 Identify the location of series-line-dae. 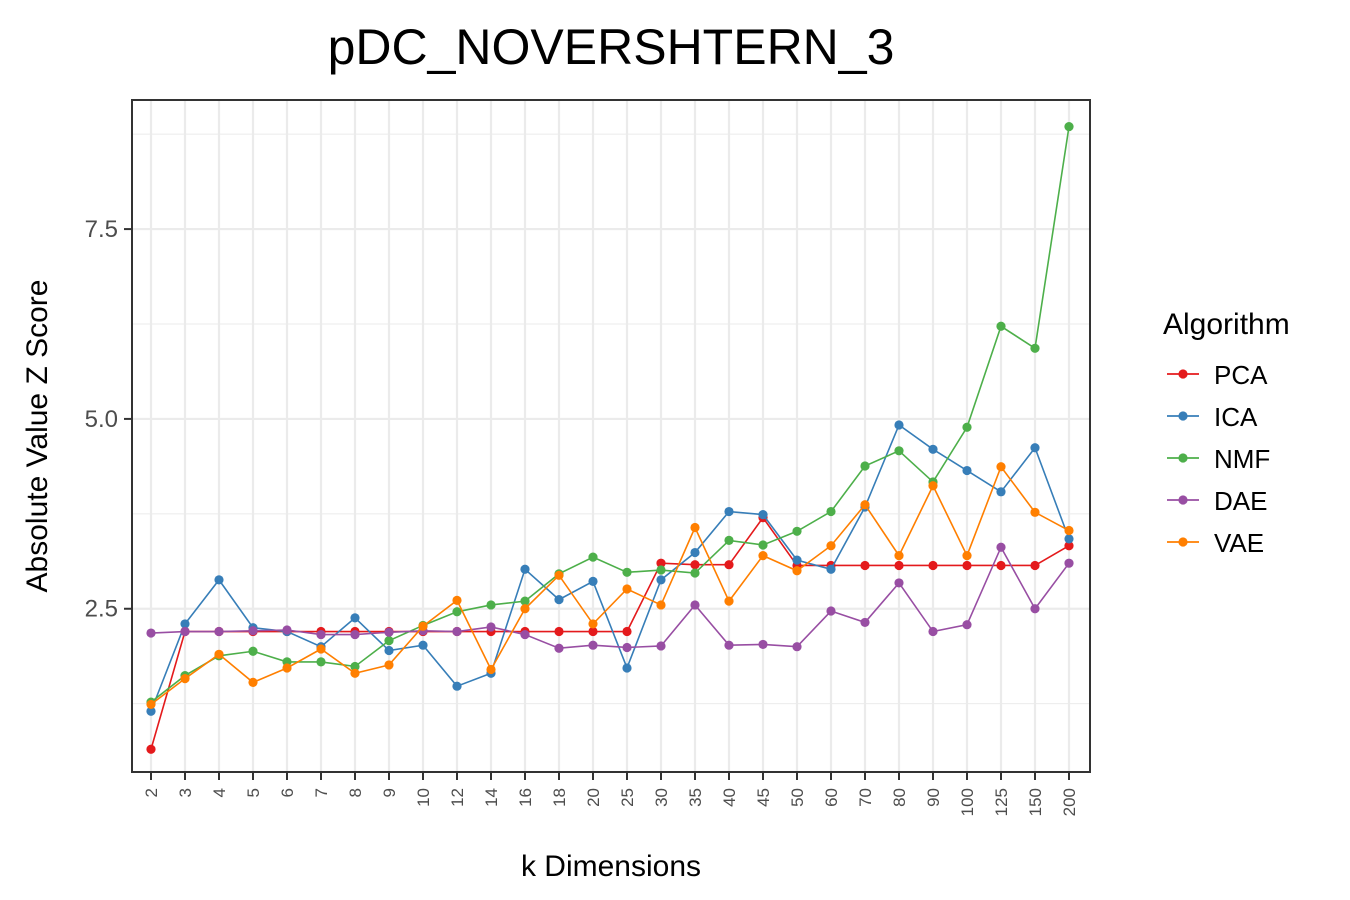
(610, 597).